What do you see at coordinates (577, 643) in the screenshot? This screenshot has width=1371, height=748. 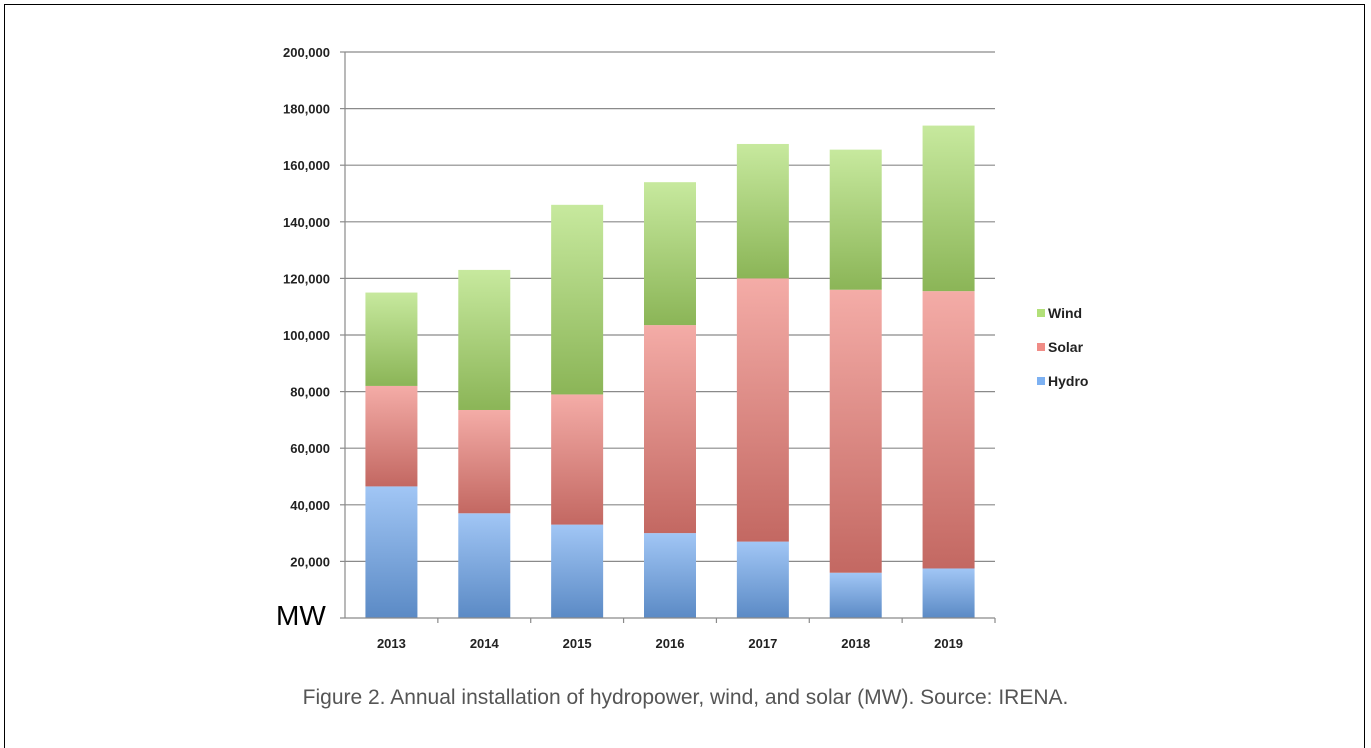 I see `x-tick-label: 2015` at bounding box center [577, 643].